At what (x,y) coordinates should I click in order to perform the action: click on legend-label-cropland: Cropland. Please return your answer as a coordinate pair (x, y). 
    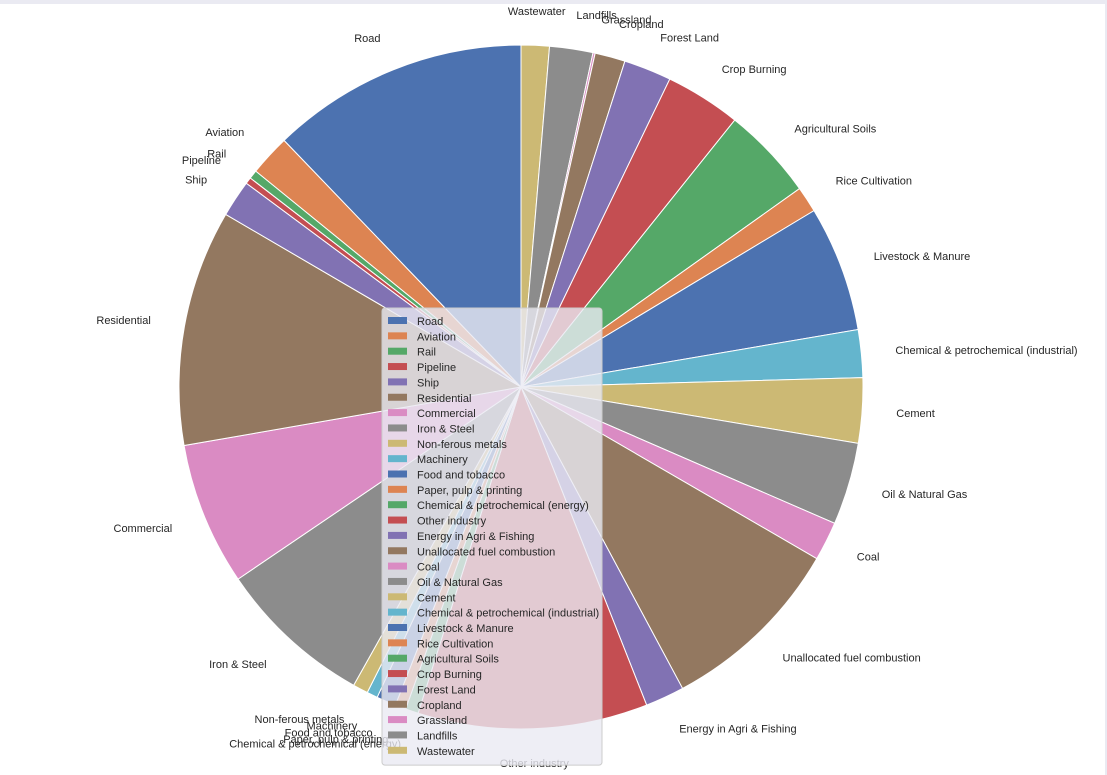
    Looking at the image, I should click on (439, 706).